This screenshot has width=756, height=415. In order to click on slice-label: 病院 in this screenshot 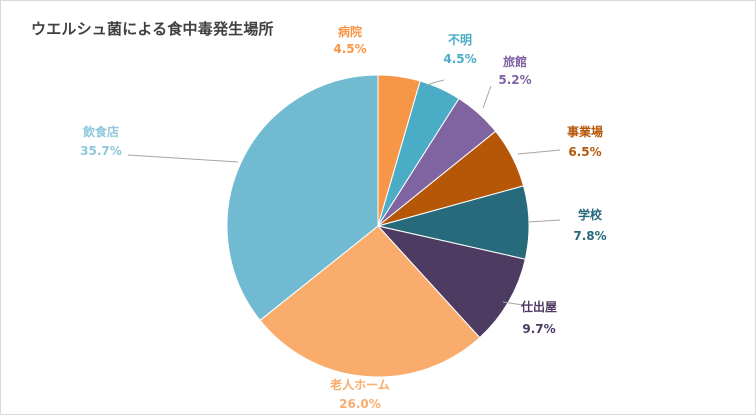, I will do `click(350, 31)`.